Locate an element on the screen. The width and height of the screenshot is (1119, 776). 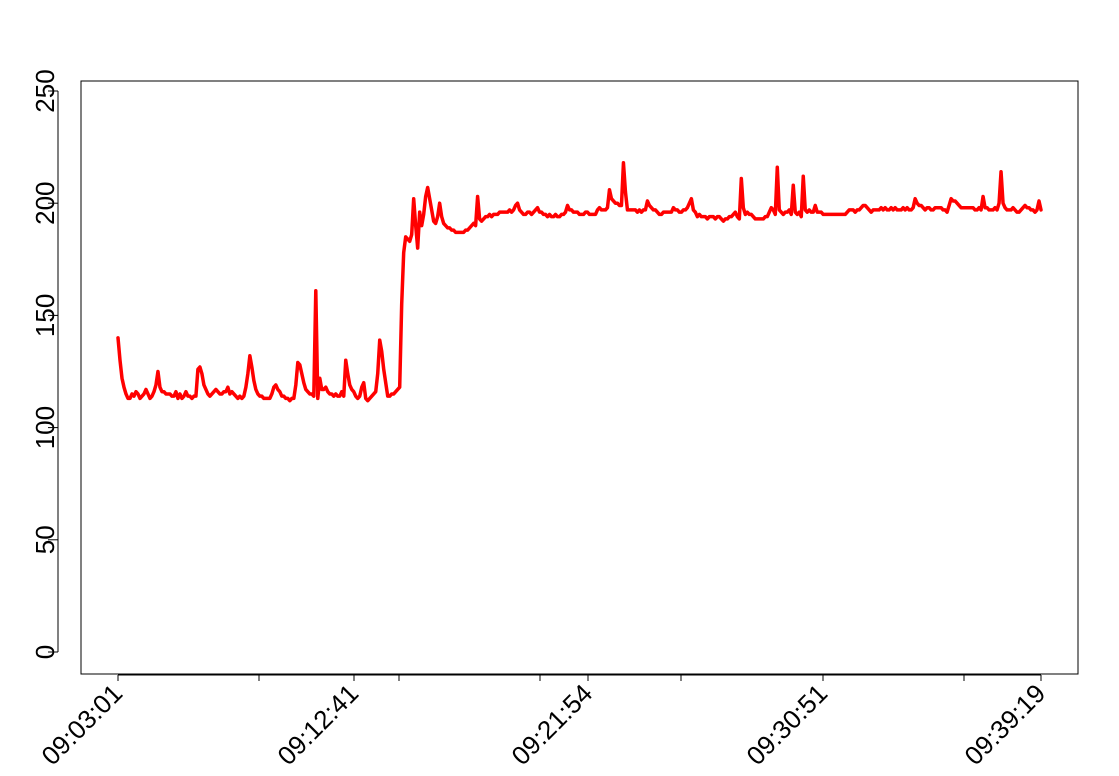
y-tick-label: 50 is located at coordinates (45, 539).